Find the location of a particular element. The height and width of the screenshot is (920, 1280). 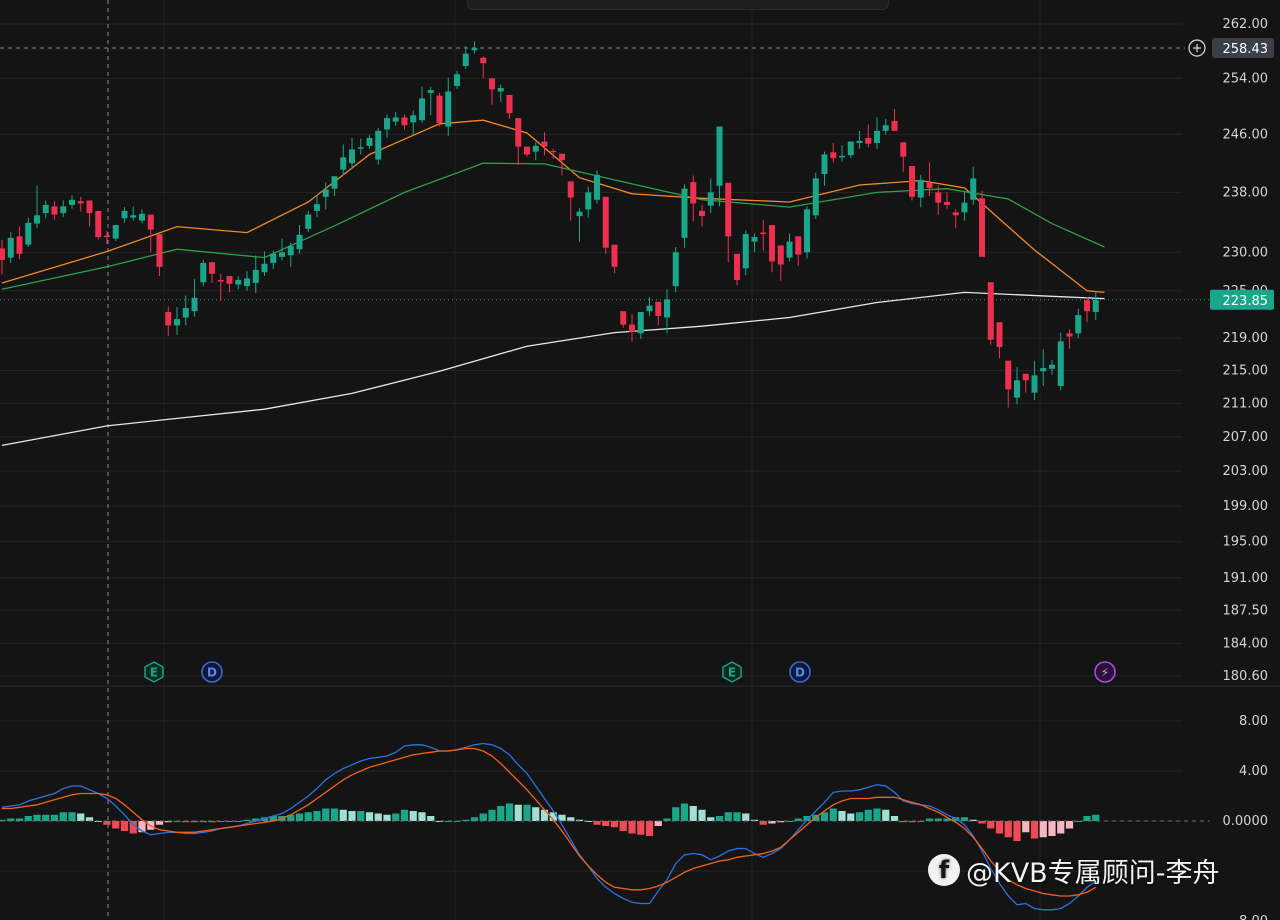

macd-signal-line is located at coordinates (549, 822).